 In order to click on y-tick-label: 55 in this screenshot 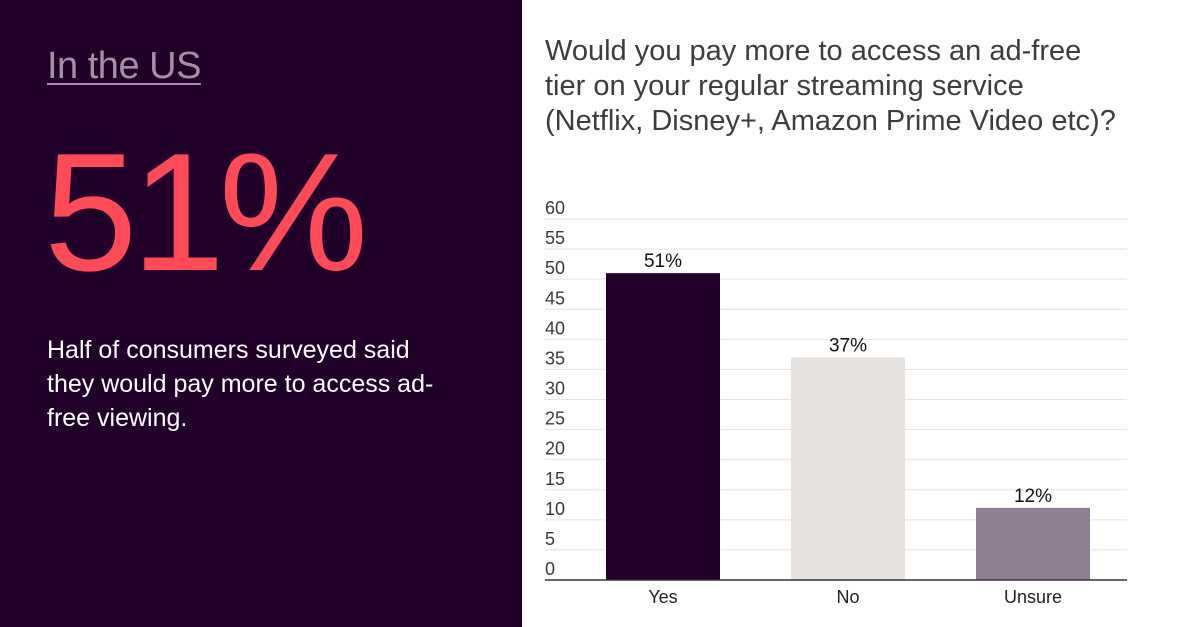, I will do `click(555, 238)`.